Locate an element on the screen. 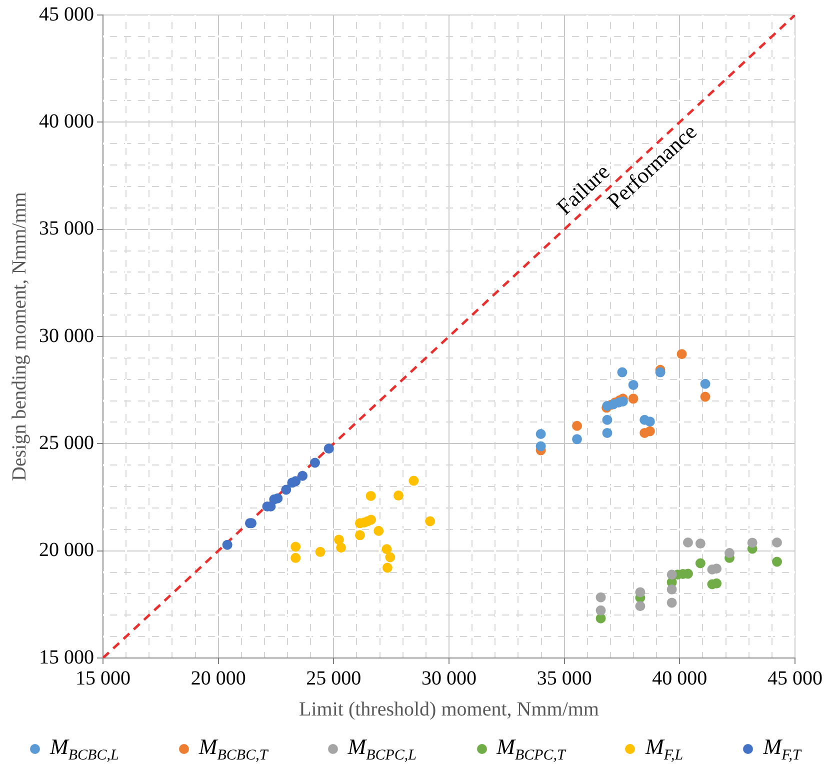 The image size is (831, 769). x-tick-label: 15 000 is located at coordinates (103, 678).